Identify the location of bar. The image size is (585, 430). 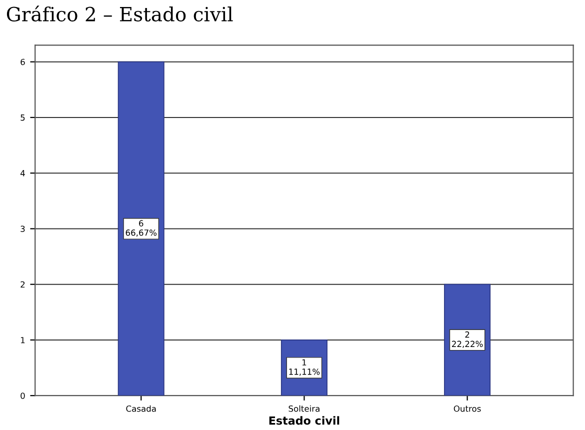
(141, 228).